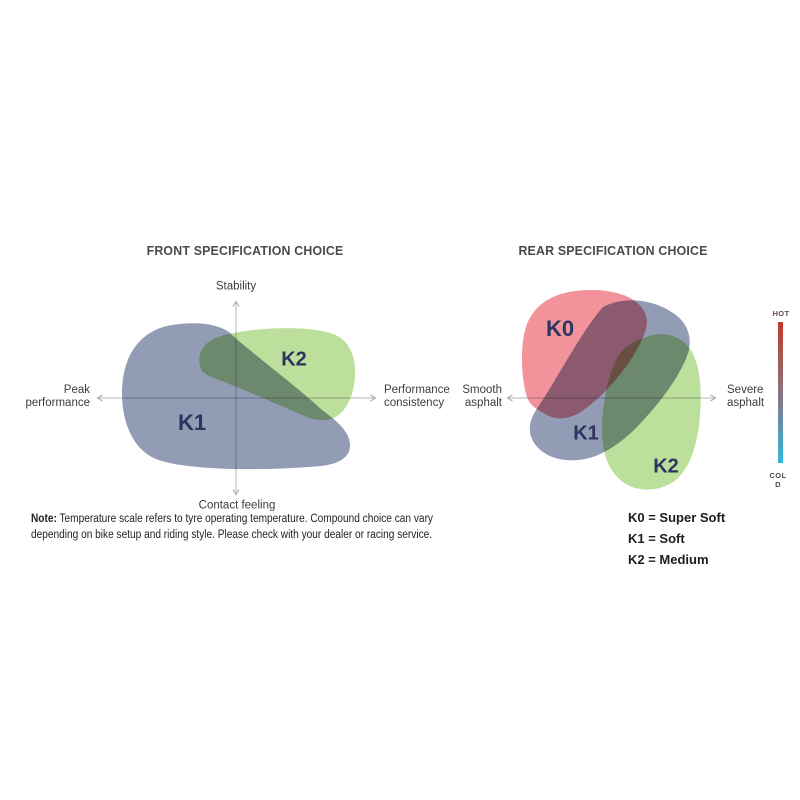 Image resolution: width=800 pixels, height=800 pixels. What do you see at coordinates (613, 250) in the screenshot?
I see `rear-chart-title: REAR SPECIFICATION CHOICE` at bounding box center [613, 250].